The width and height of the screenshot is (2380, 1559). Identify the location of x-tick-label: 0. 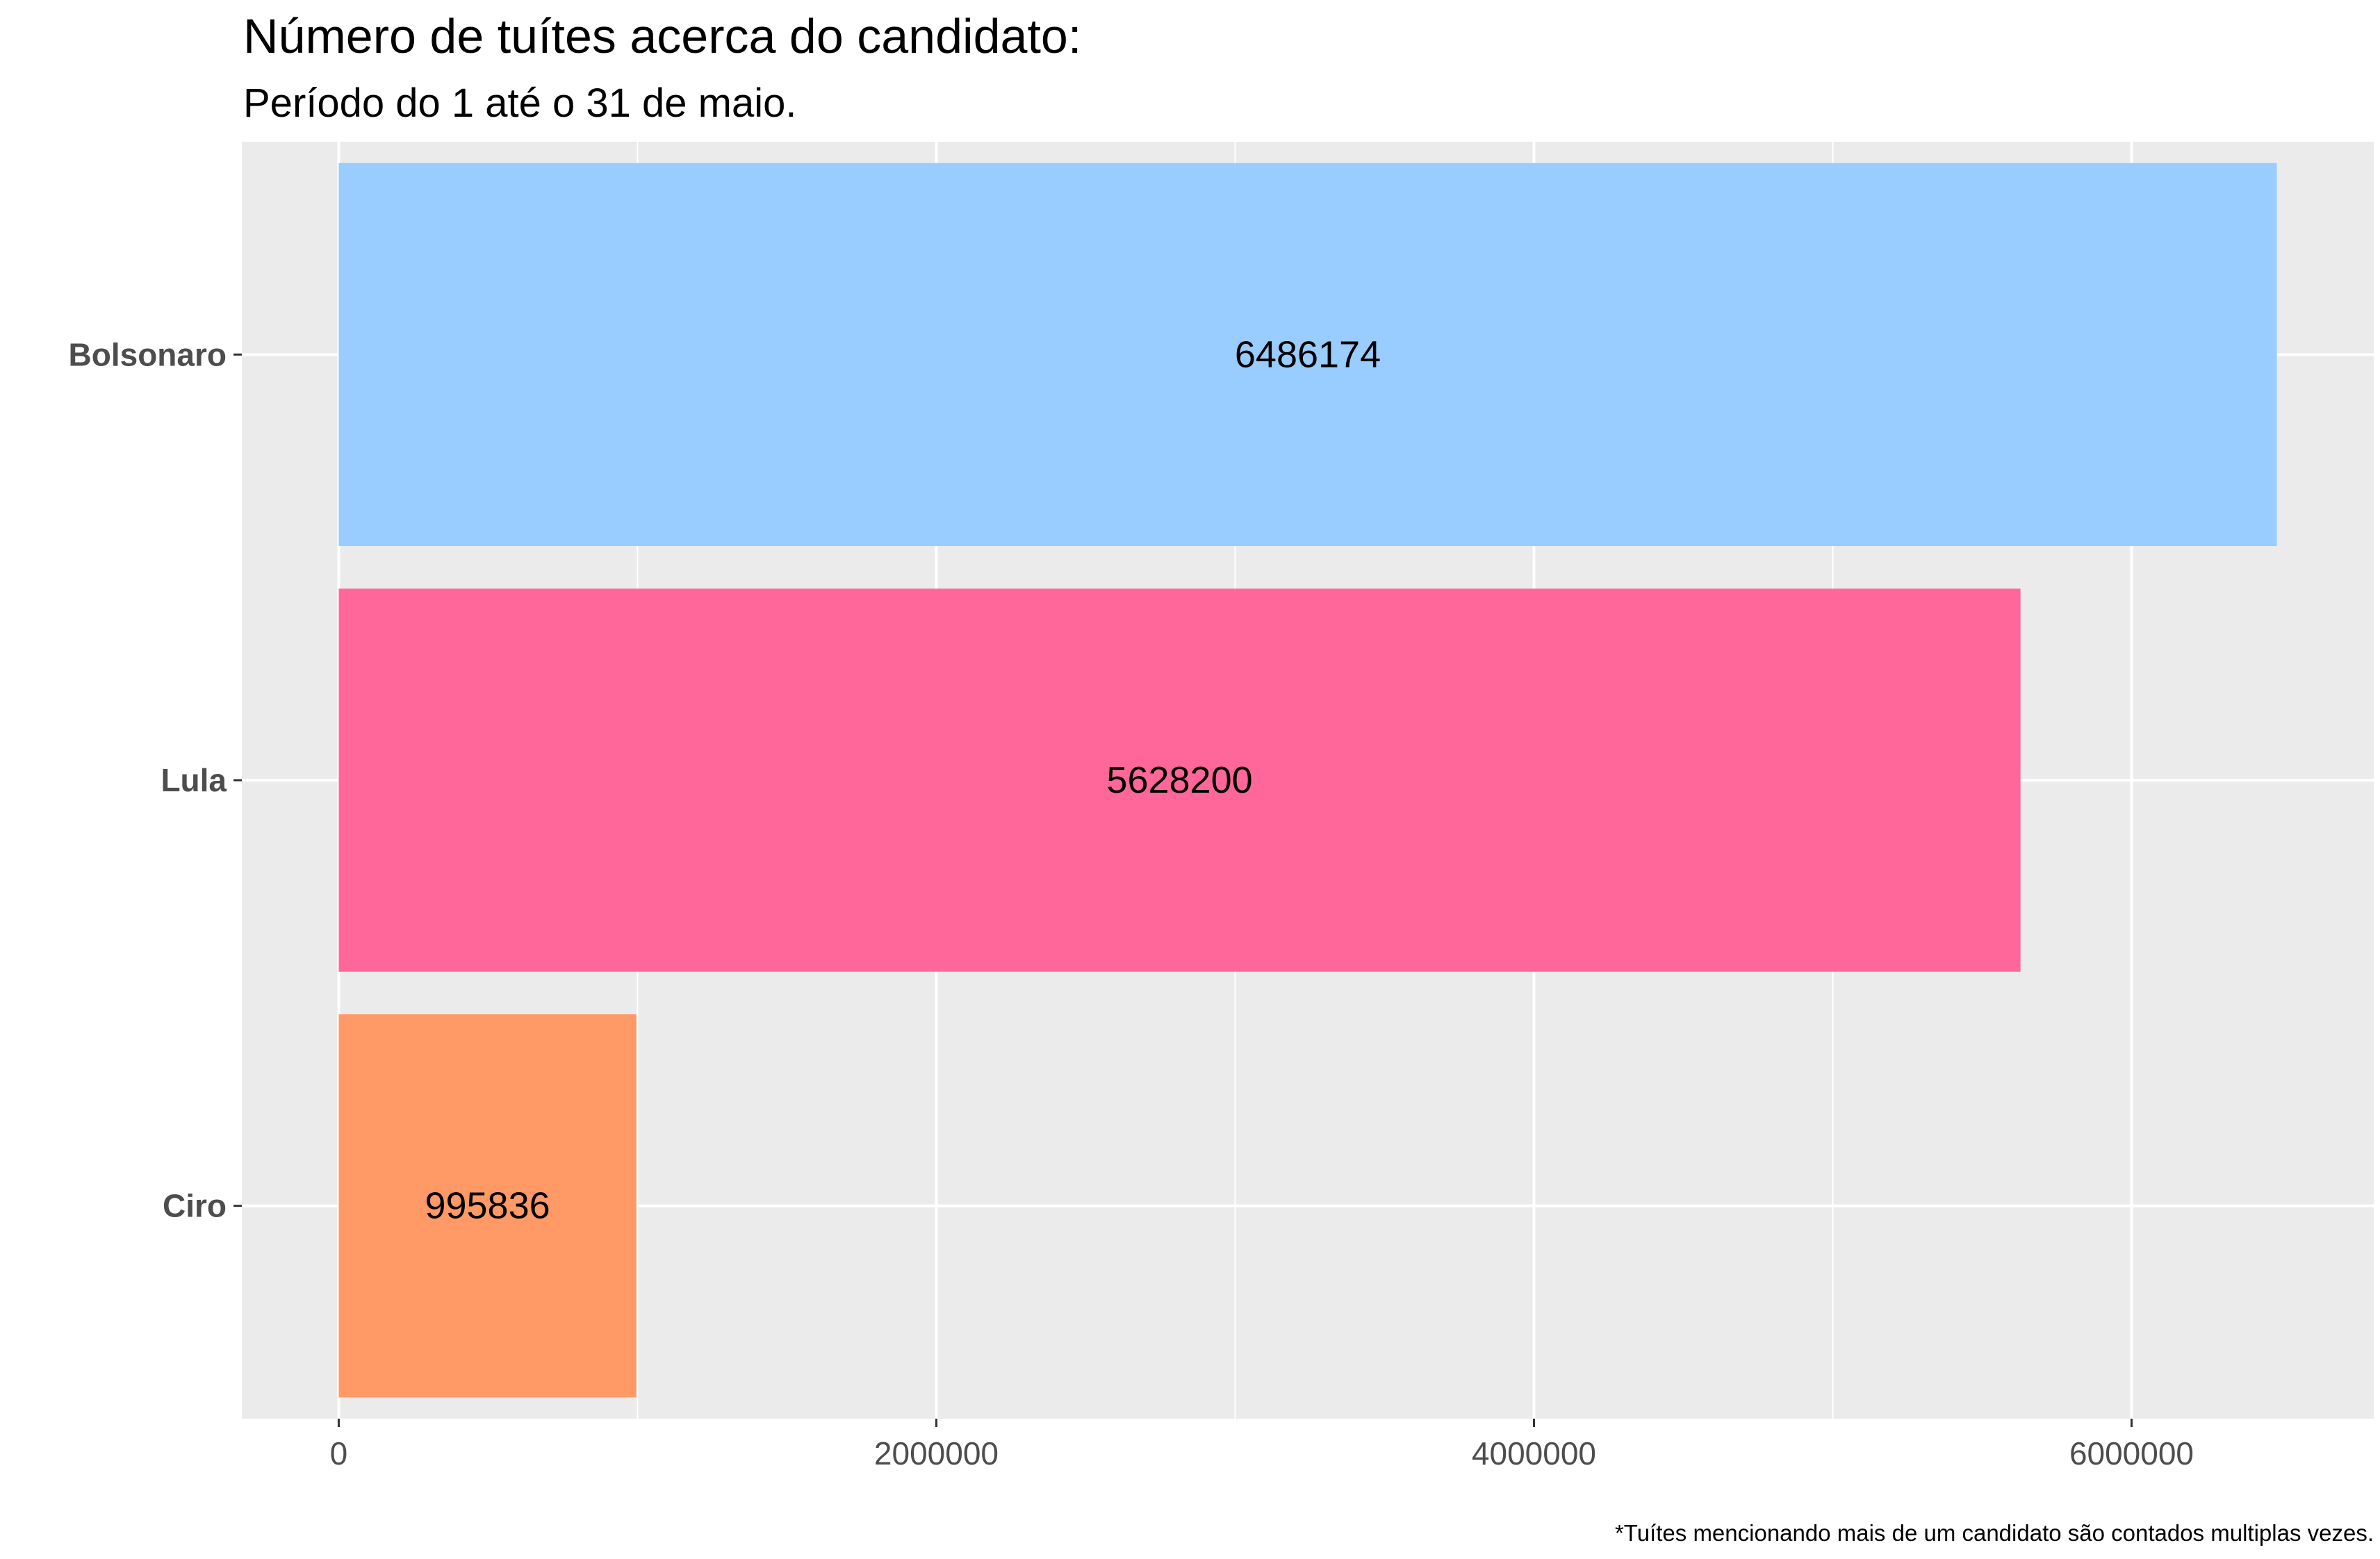
(339, 1453).